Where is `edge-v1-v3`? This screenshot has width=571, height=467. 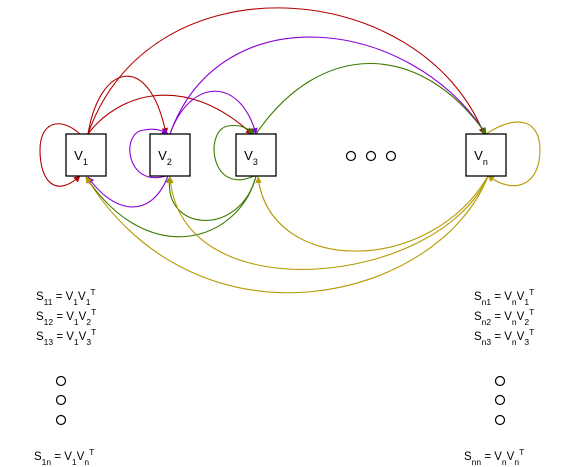 edge-v1-v3 is located at coordinates (170, 114).